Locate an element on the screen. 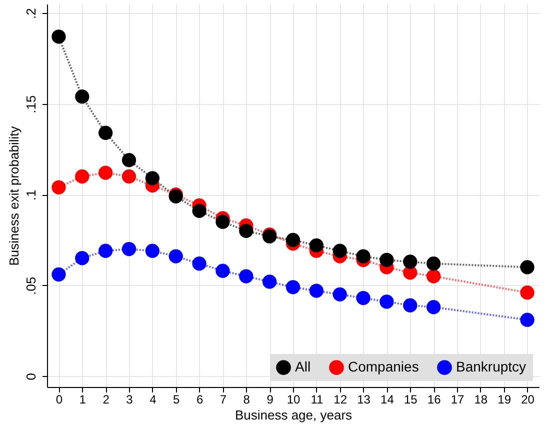  x-tick-label: 15 is located at coordinates (411, 399).